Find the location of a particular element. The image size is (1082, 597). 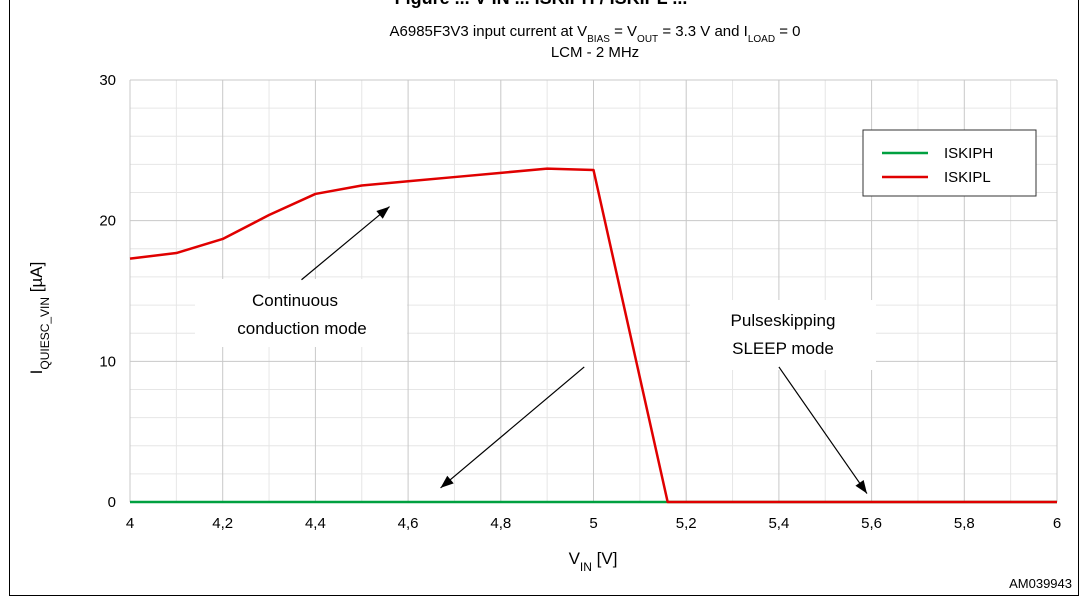

x-axis-label: VIN [V] is located at coordinates (593, 561).